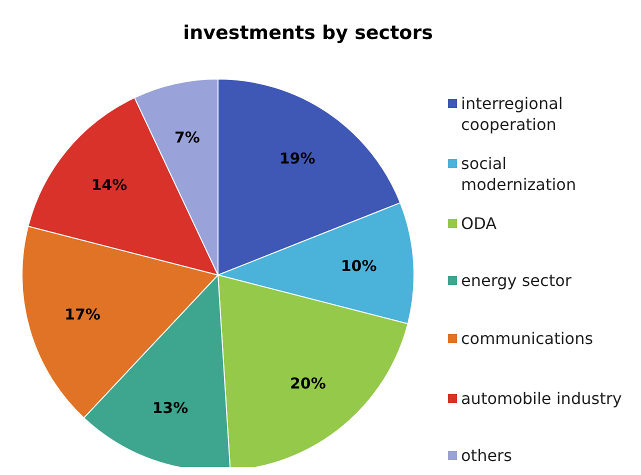 The width and height of the screenshot is (641, 475). What do you see at coordinates (487, 455) in the screenshot?
I see `legend-label: others` at bounding box center [487, 455].